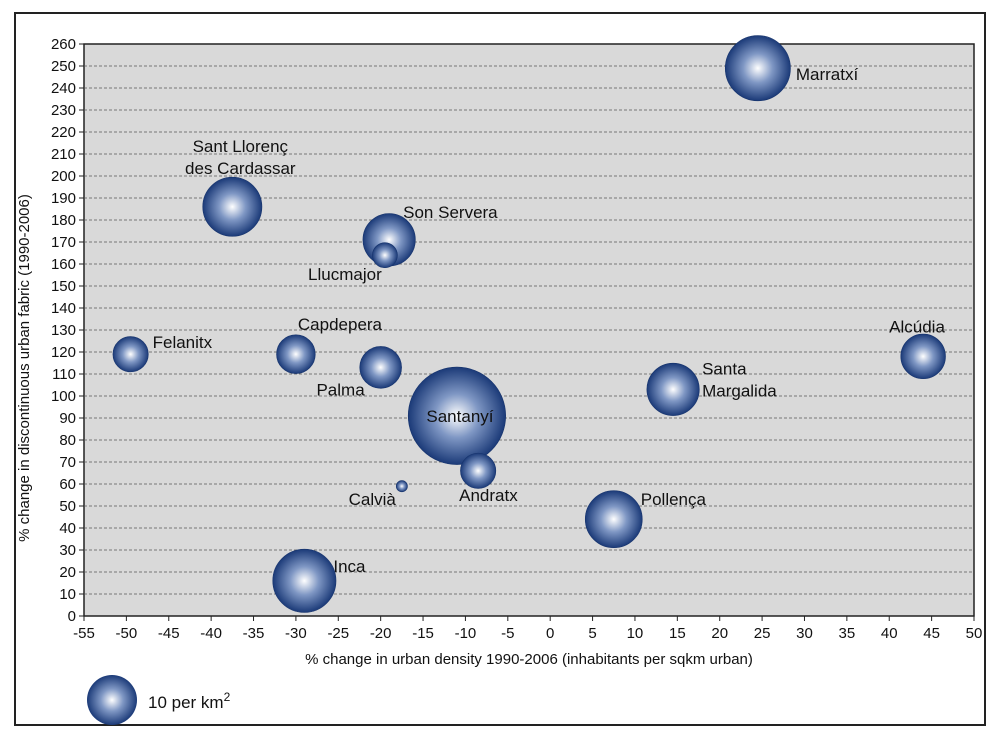  What do you see at coordinates (381, 633) in the screenshot?
I see `x-tick-label: -20` at bounding box center [381, 633].